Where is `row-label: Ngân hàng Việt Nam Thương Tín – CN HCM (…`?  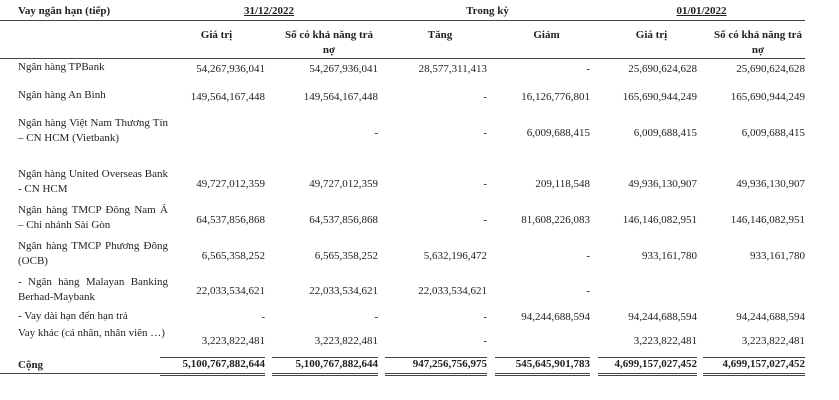 row-label: Ngân hàng Việt Nam Thương Tín – CN HCM (… is located at coordinates (93, 130).